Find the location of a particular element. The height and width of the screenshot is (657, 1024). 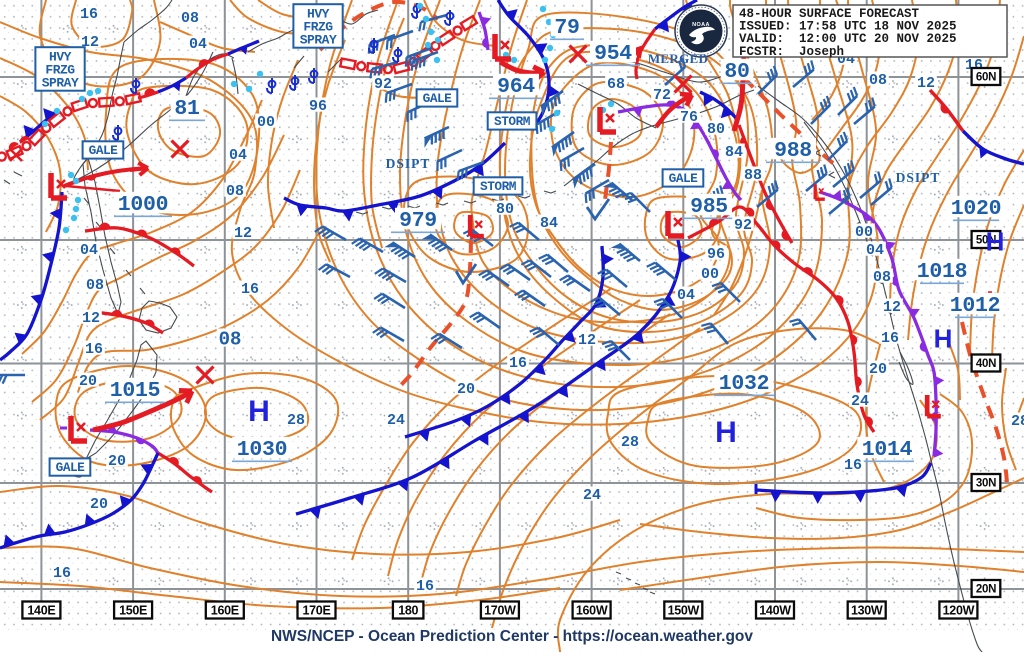

svg-text: 140E is located at coordinates (41, 611).